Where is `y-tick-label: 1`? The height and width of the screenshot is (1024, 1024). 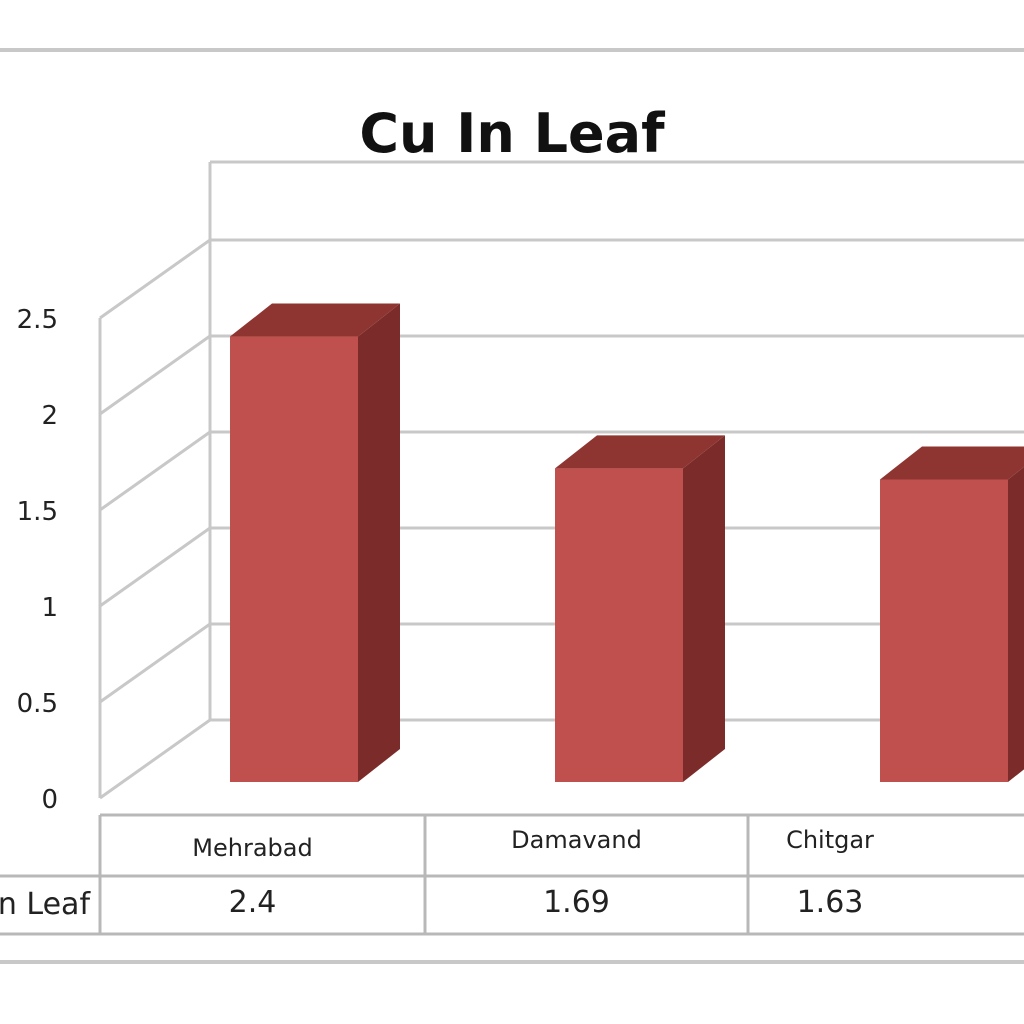
y-tick-label: 1 is located at coordinates (49, 608).